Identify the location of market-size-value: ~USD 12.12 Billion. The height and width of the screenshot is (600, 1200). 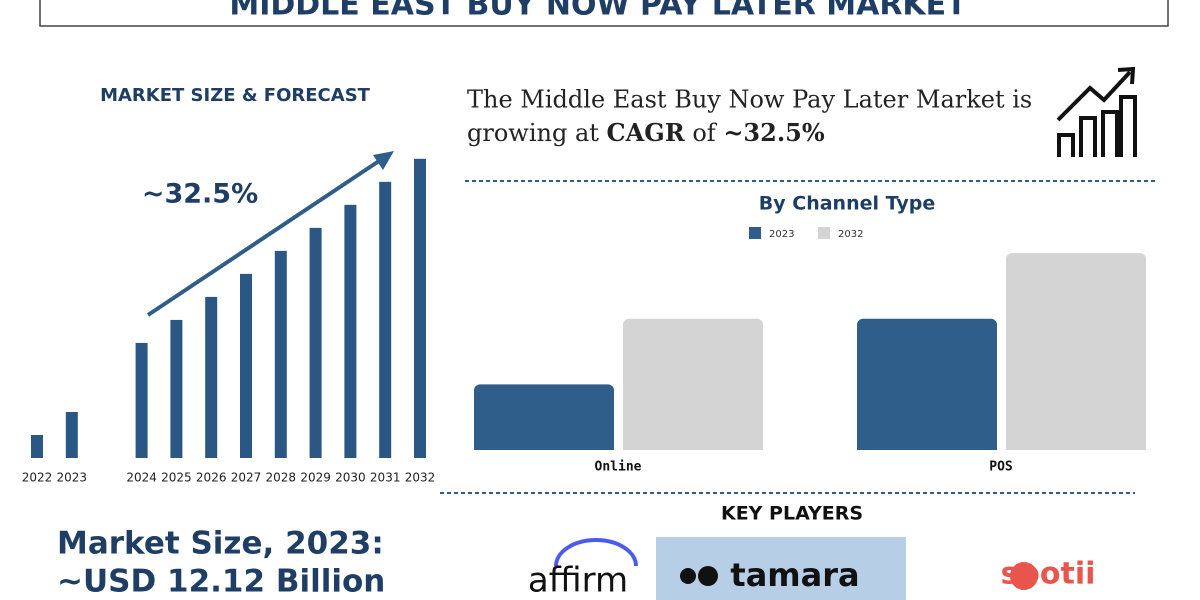
(221, 582).